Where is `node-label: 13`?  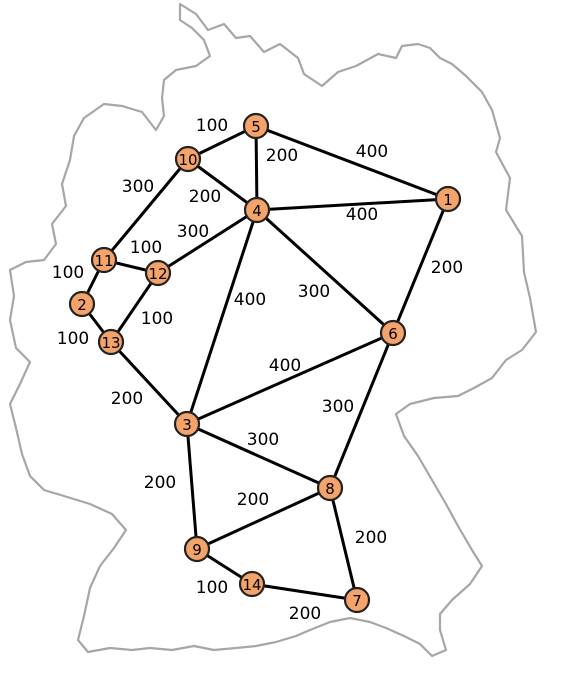 node-label: 13 is located at coordinates (110, 343).